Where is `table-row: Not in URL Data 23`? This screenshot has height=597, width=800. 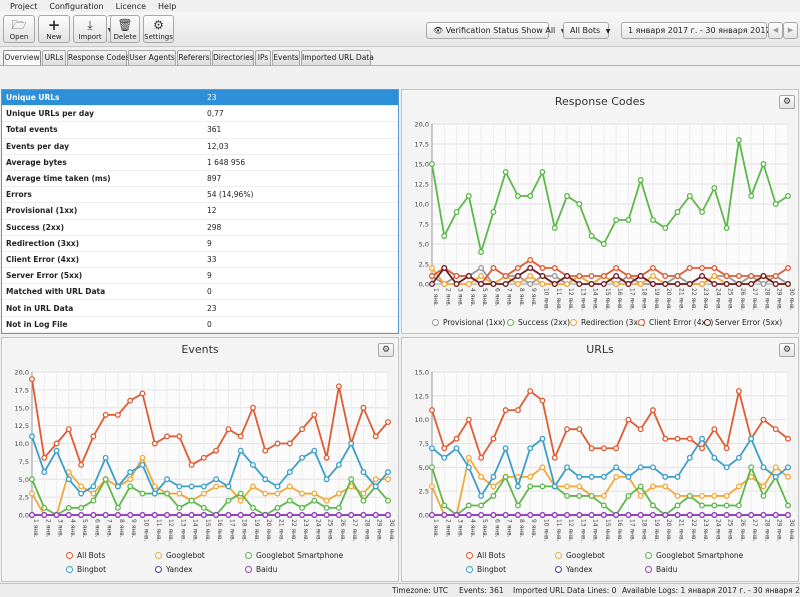 table-row: Not in URL Data 23 is located at coordinates (200, 308).